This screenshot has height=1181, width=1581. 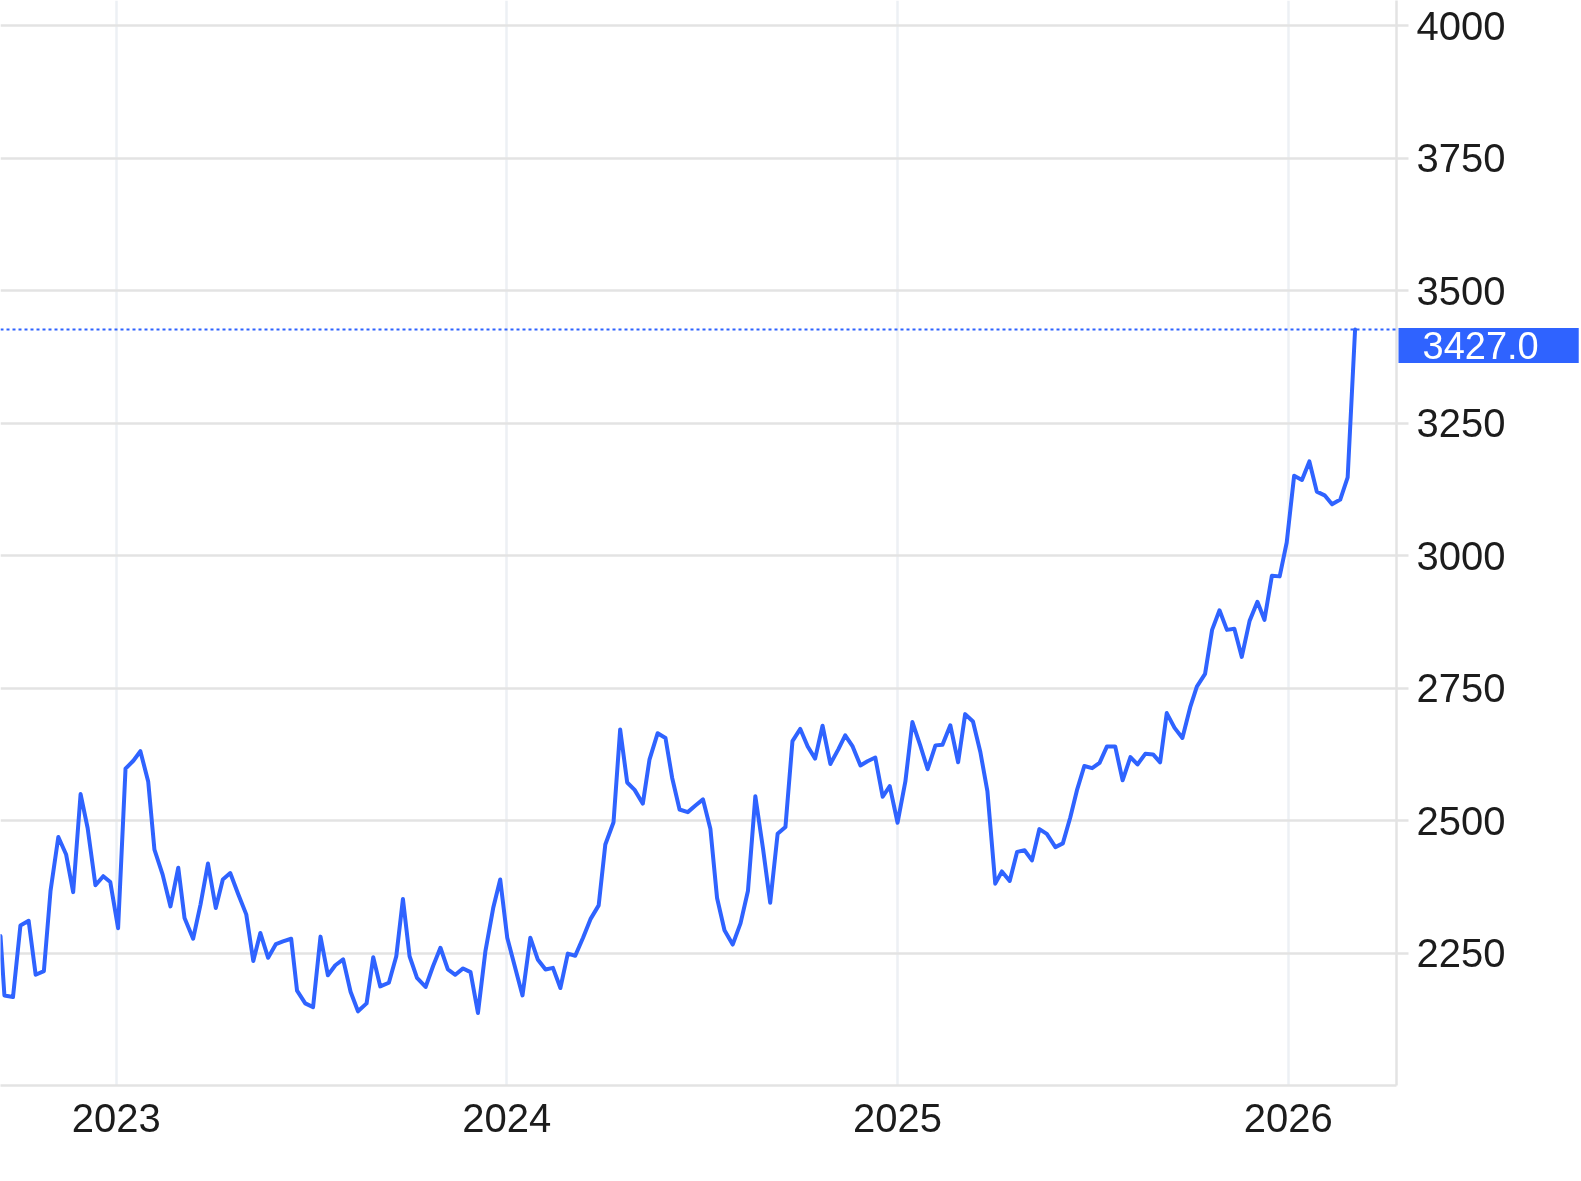 I want to click on y-tick-label: 4000, so click(x=1461, y=25).